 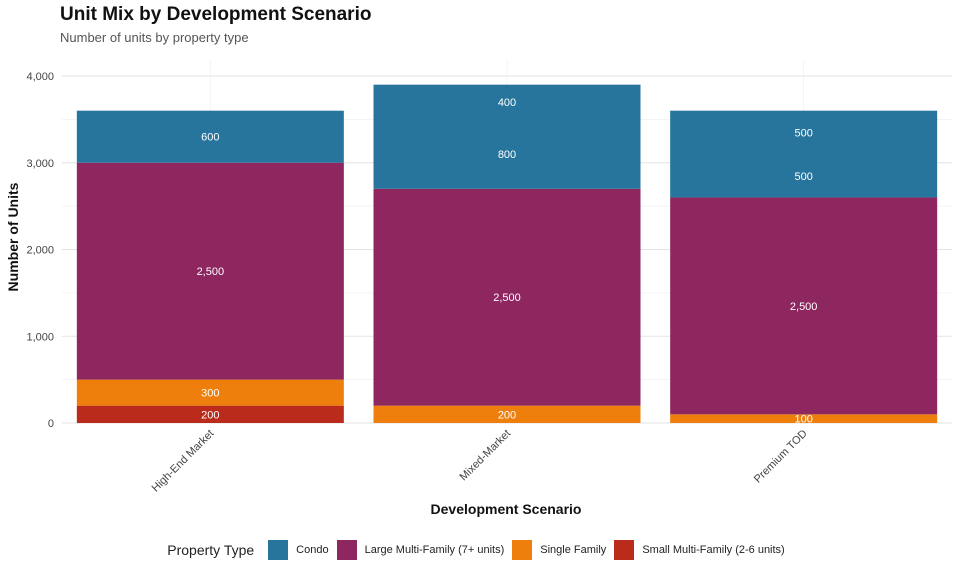 I want to click on data-label: 600, so click(x=210, y=138).